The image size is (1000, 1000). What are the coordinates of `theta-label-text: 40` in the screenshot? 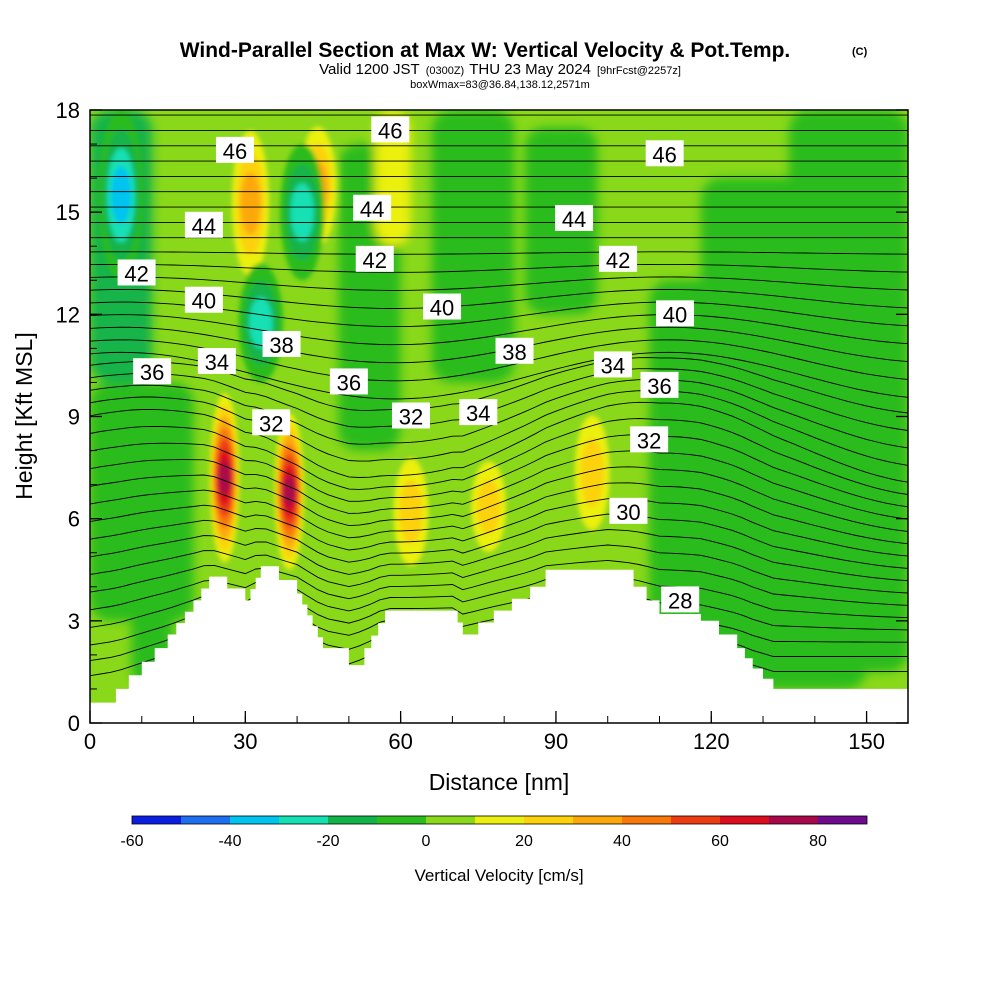 It's located at (442, 308).